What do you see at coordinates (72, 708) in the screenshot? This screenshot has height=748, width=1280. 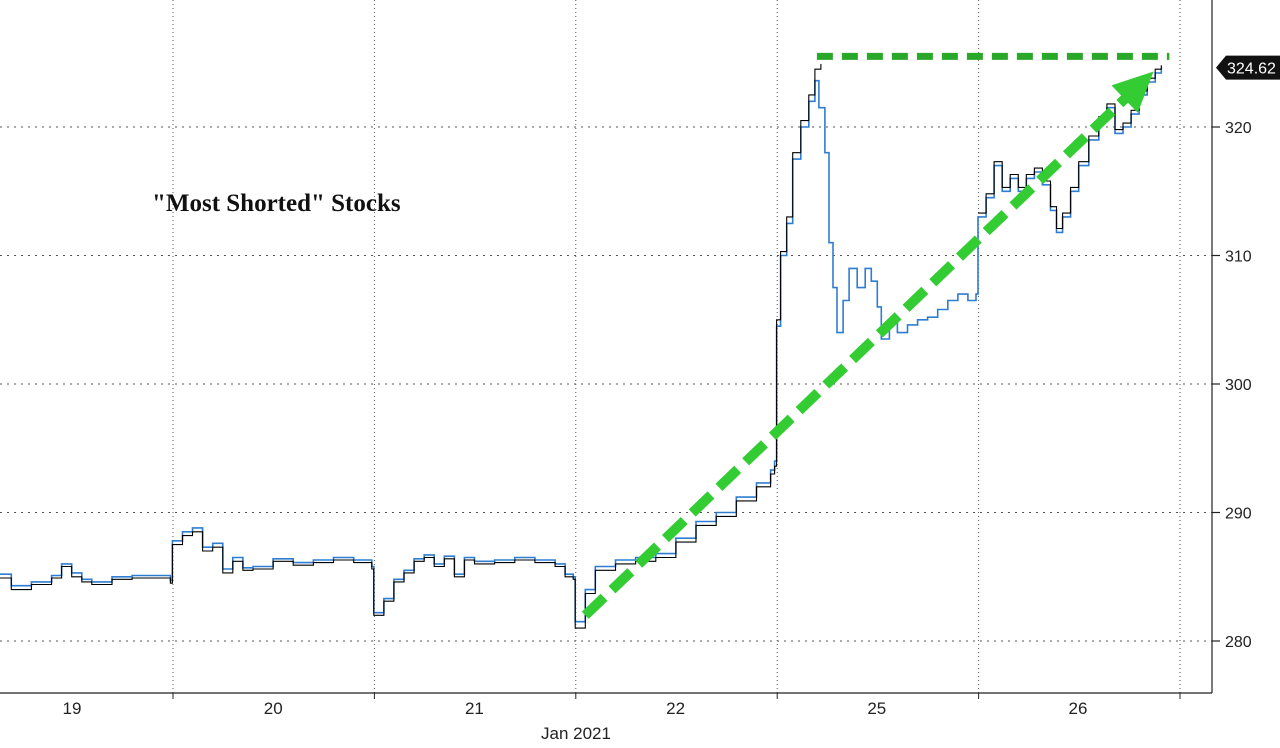 I see `x-tick-label: 19` at bounding box center [72, 708].